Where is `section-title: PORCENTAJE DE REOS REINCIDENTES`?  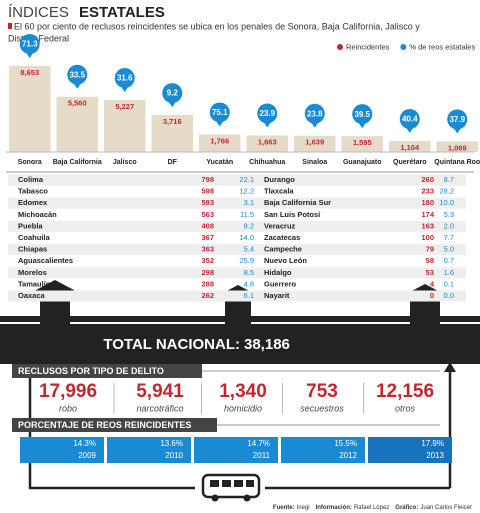
section-title: PORCENTAJE DE REOS REINCIDENTES is located at coordinates (104, 425).